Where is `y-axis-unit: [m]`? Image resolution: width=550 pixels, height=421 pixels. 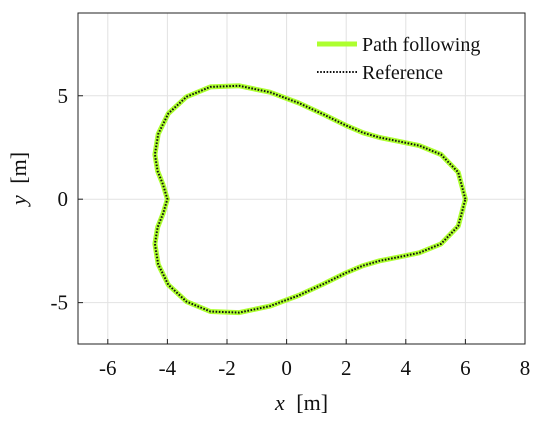 y-axis-unit: [m] is located at coordinates (18, 168).